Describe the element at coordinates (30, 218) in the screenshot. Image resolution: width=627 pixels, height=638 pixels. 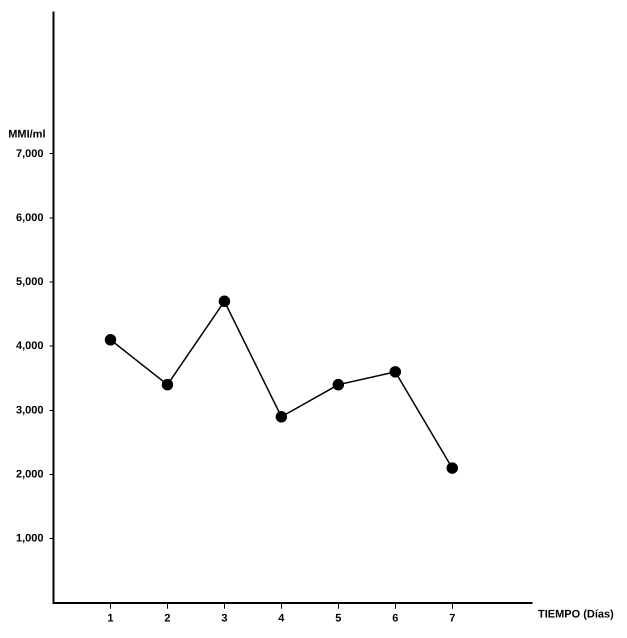
I see `y-tick-label: 6,000` at that location.